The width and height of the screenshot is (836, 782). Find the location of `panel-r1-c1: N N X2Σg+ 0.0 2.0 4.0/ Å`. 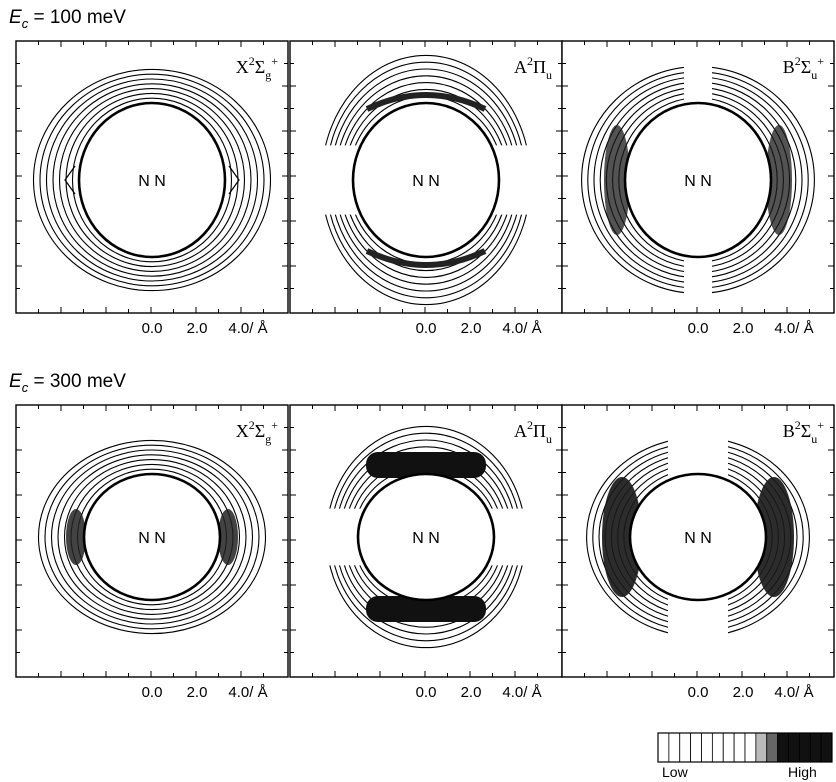

panel-r1-c1: N N X2Σg+ 0.0 2.0 4.0/ Å is located at coordinates (152, 188).